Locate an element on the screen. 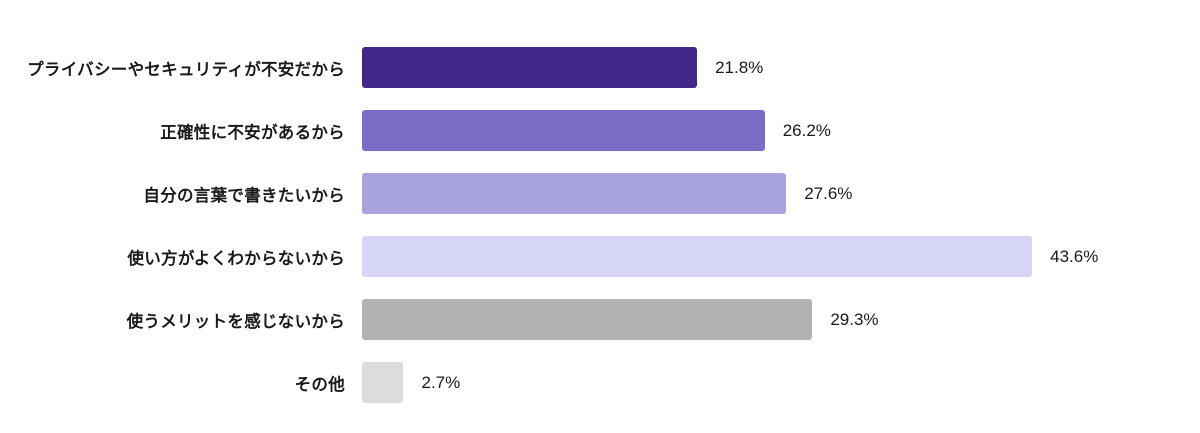  category-label: 使い方がよくわからないから is located at coordinates (236, 258).